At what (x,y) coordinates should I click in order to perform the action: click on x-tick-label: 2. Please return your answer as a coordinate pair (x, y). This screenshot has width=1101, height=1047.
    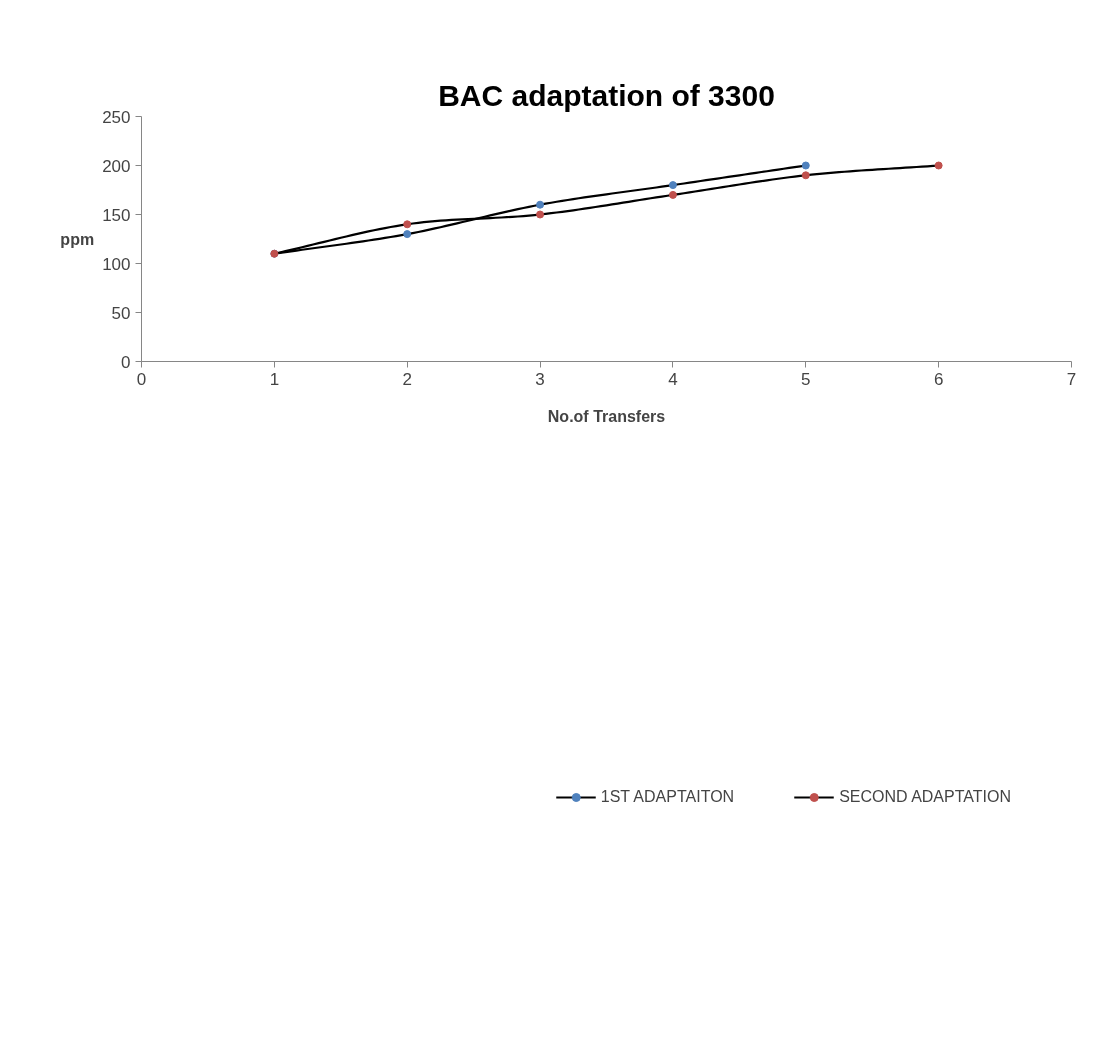
    Looking at the image, I should click on (407, 379).